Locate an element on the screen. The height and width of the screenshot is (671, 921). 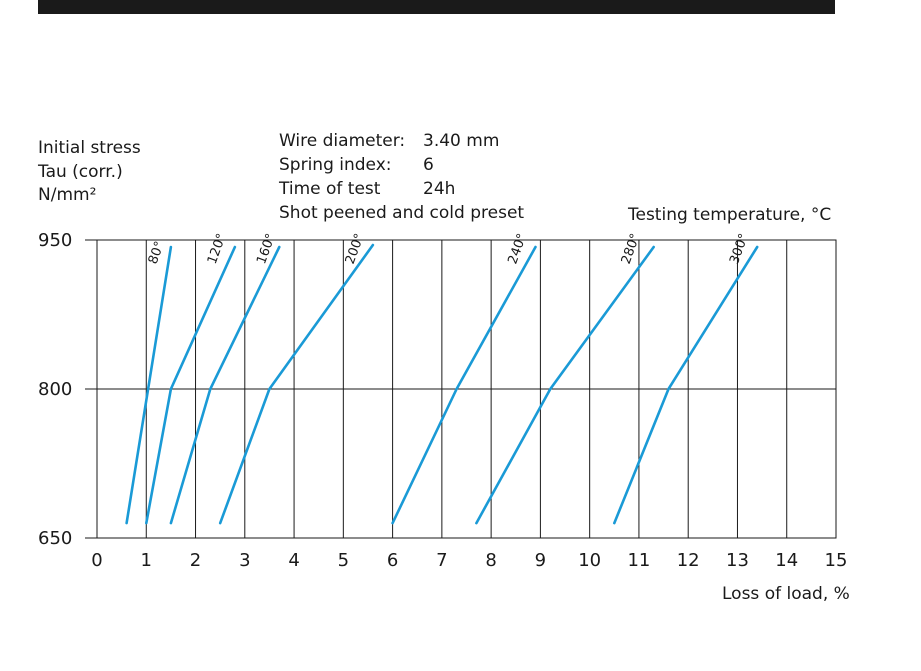
series-label: 120° is located at coordinates (217, 249).